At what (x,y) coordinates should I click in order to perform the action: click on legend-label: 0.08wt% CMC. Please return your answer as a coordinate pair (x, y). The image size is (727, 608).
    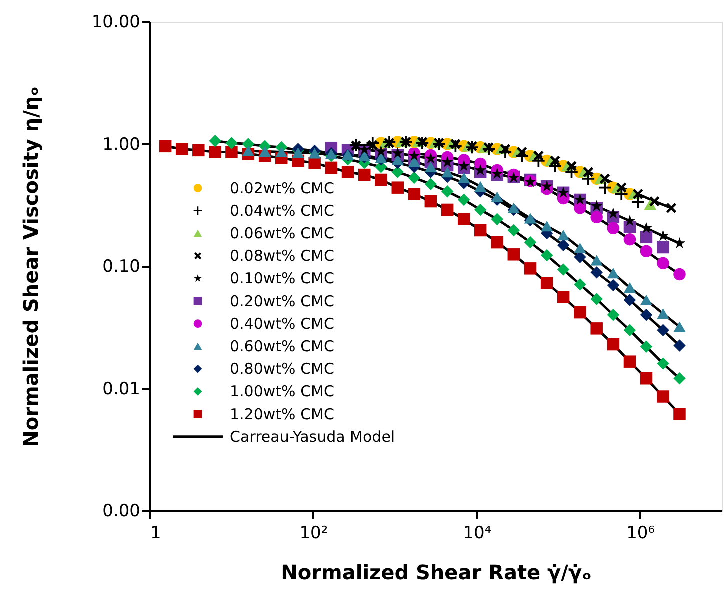
    Looking at the image, I should click on (282, 256).